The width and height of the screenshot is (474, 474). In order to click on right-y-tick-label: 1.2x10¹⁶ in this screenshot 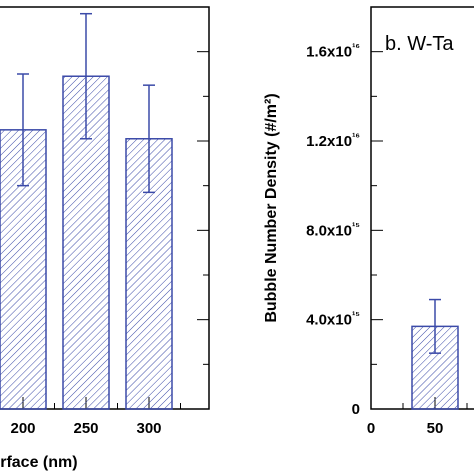, I will do `click(333, 141)`.